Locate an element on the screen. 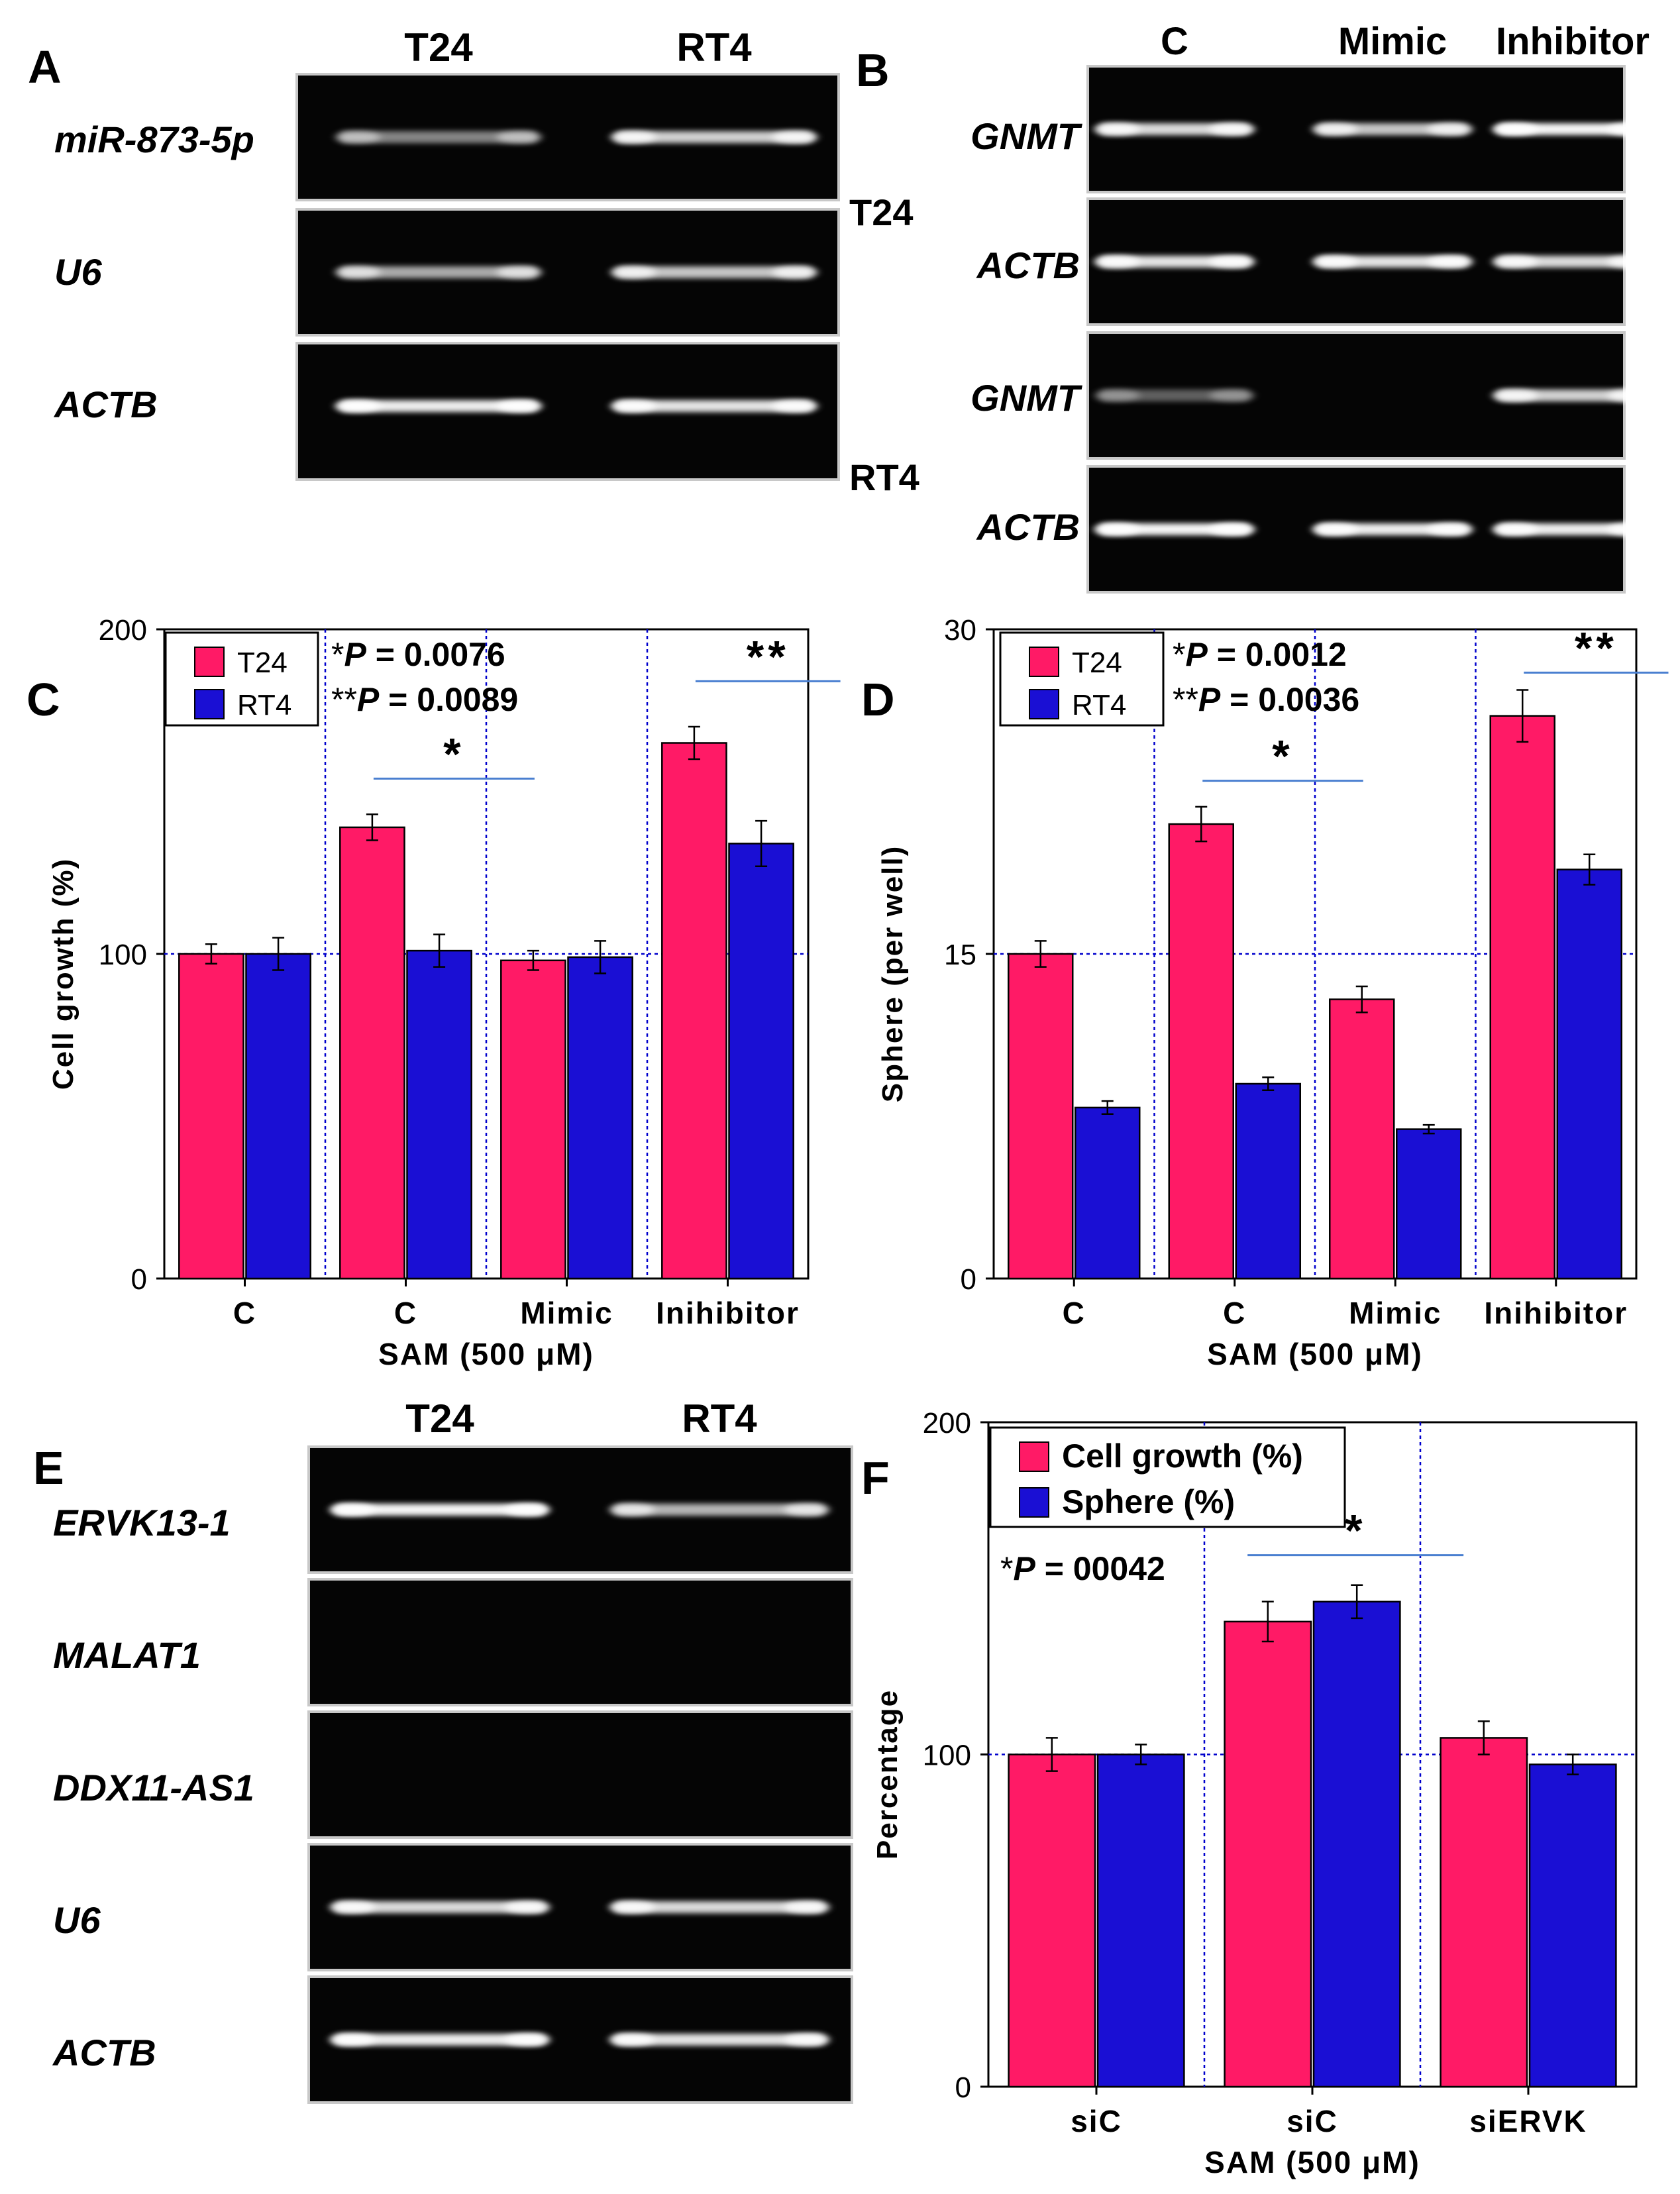 The image size is (1680, 2194). chart-c-legend-label-0: T24 is located at coordinates (262, 663).